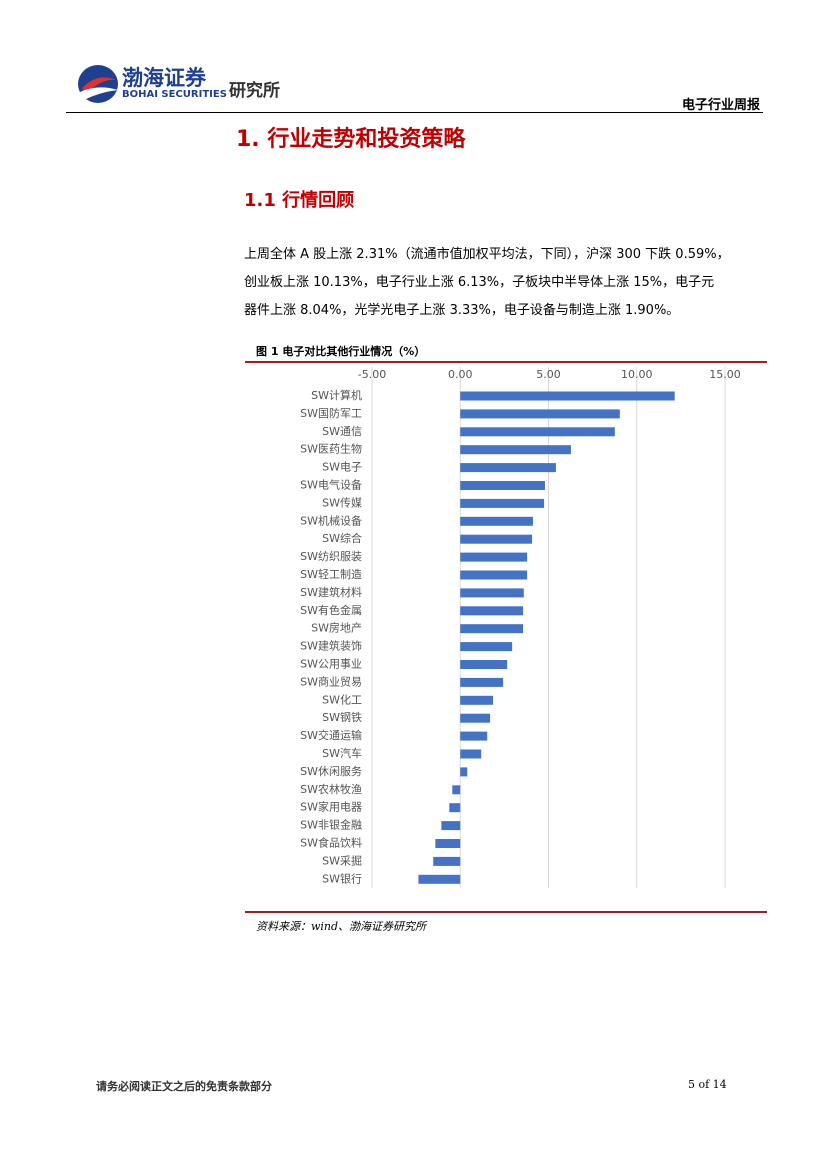 This screenshot has height=1169, width=827. What do you see at coordinates (341, 351) in the screenshot?
I see `figure-title: 图 1 电子对比其他行业情况（%）` at bounding box center [341, 351].